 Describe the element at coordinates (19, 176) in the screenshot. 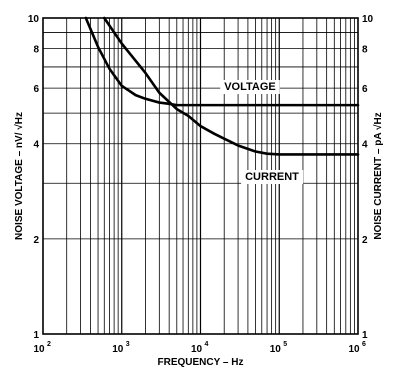

I see `y-axis-label-left: NOISE VOLTAGE – nV/ √Hz` at that location.